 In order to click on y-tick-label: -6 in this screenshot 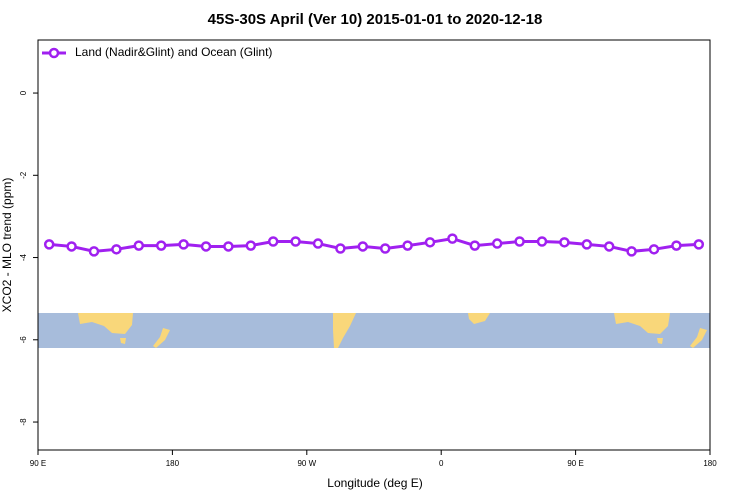, I will do `click(23, 340)`.